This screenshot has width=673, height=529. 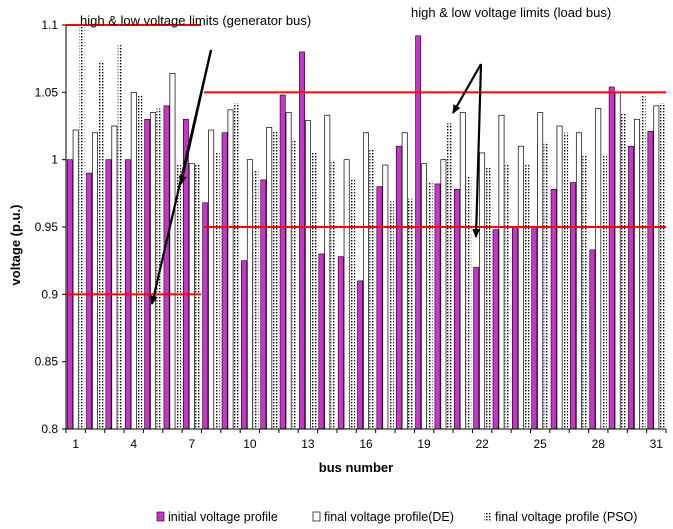 What do you see at coordinates (599, 444) in the screenshot?
I see `x-tick-label: 28` at bounding box center [599, 444].